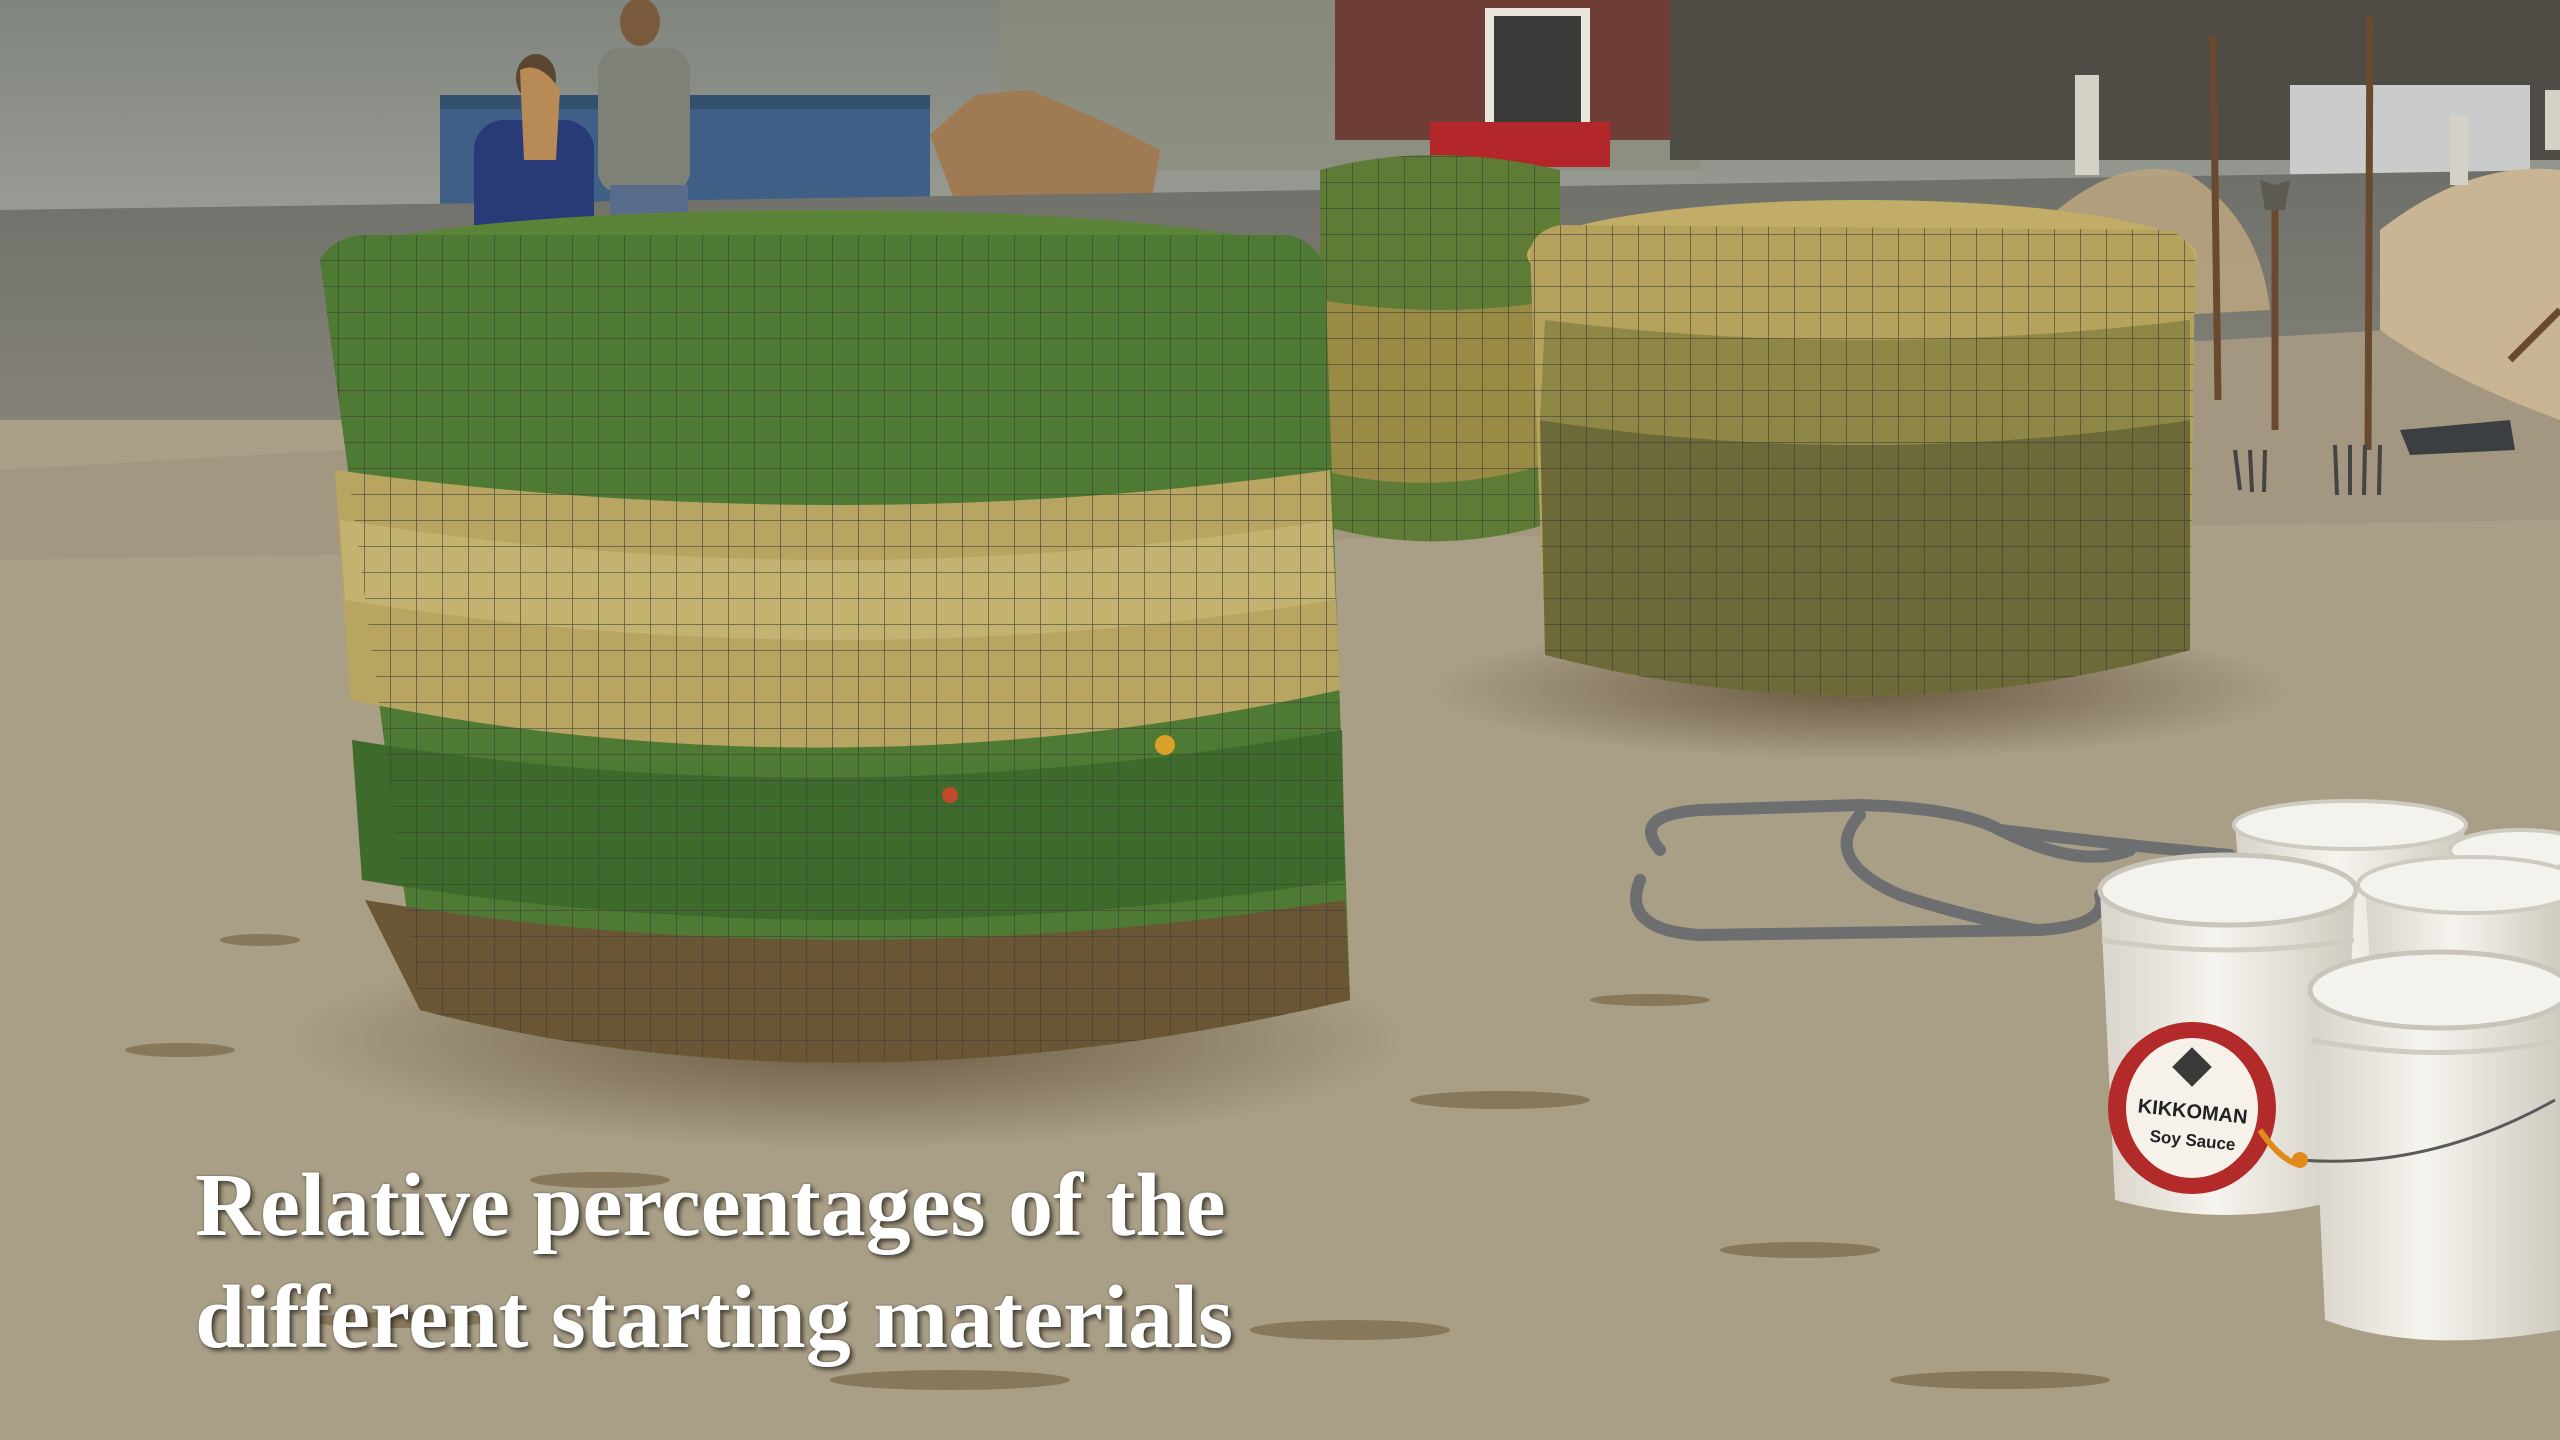 The width and height of the screenshot is (2560, 1440). Describe the element at coordinates (714, 1317) in the screenshot. I see `caption-line-2: different starting materials` at that location.